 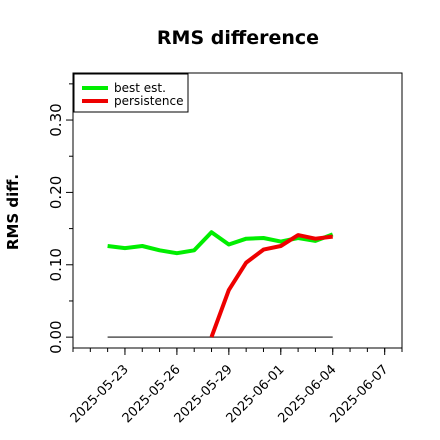 What do you see at coordinates (271, 285) in the screenshot?
I see `series-line-persistence` at bounding box center [271, 285].